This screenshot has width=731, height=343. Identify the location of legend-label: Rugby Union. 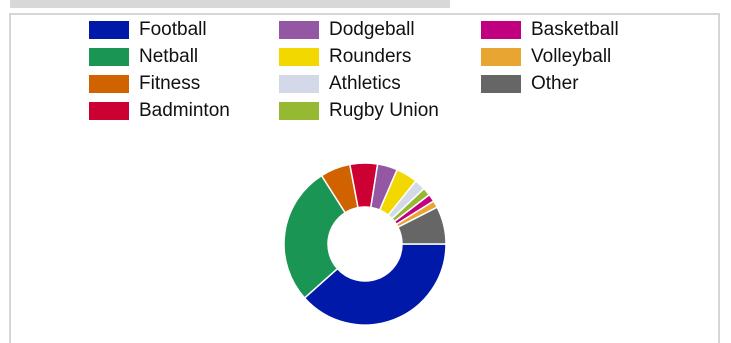
(384, 110).